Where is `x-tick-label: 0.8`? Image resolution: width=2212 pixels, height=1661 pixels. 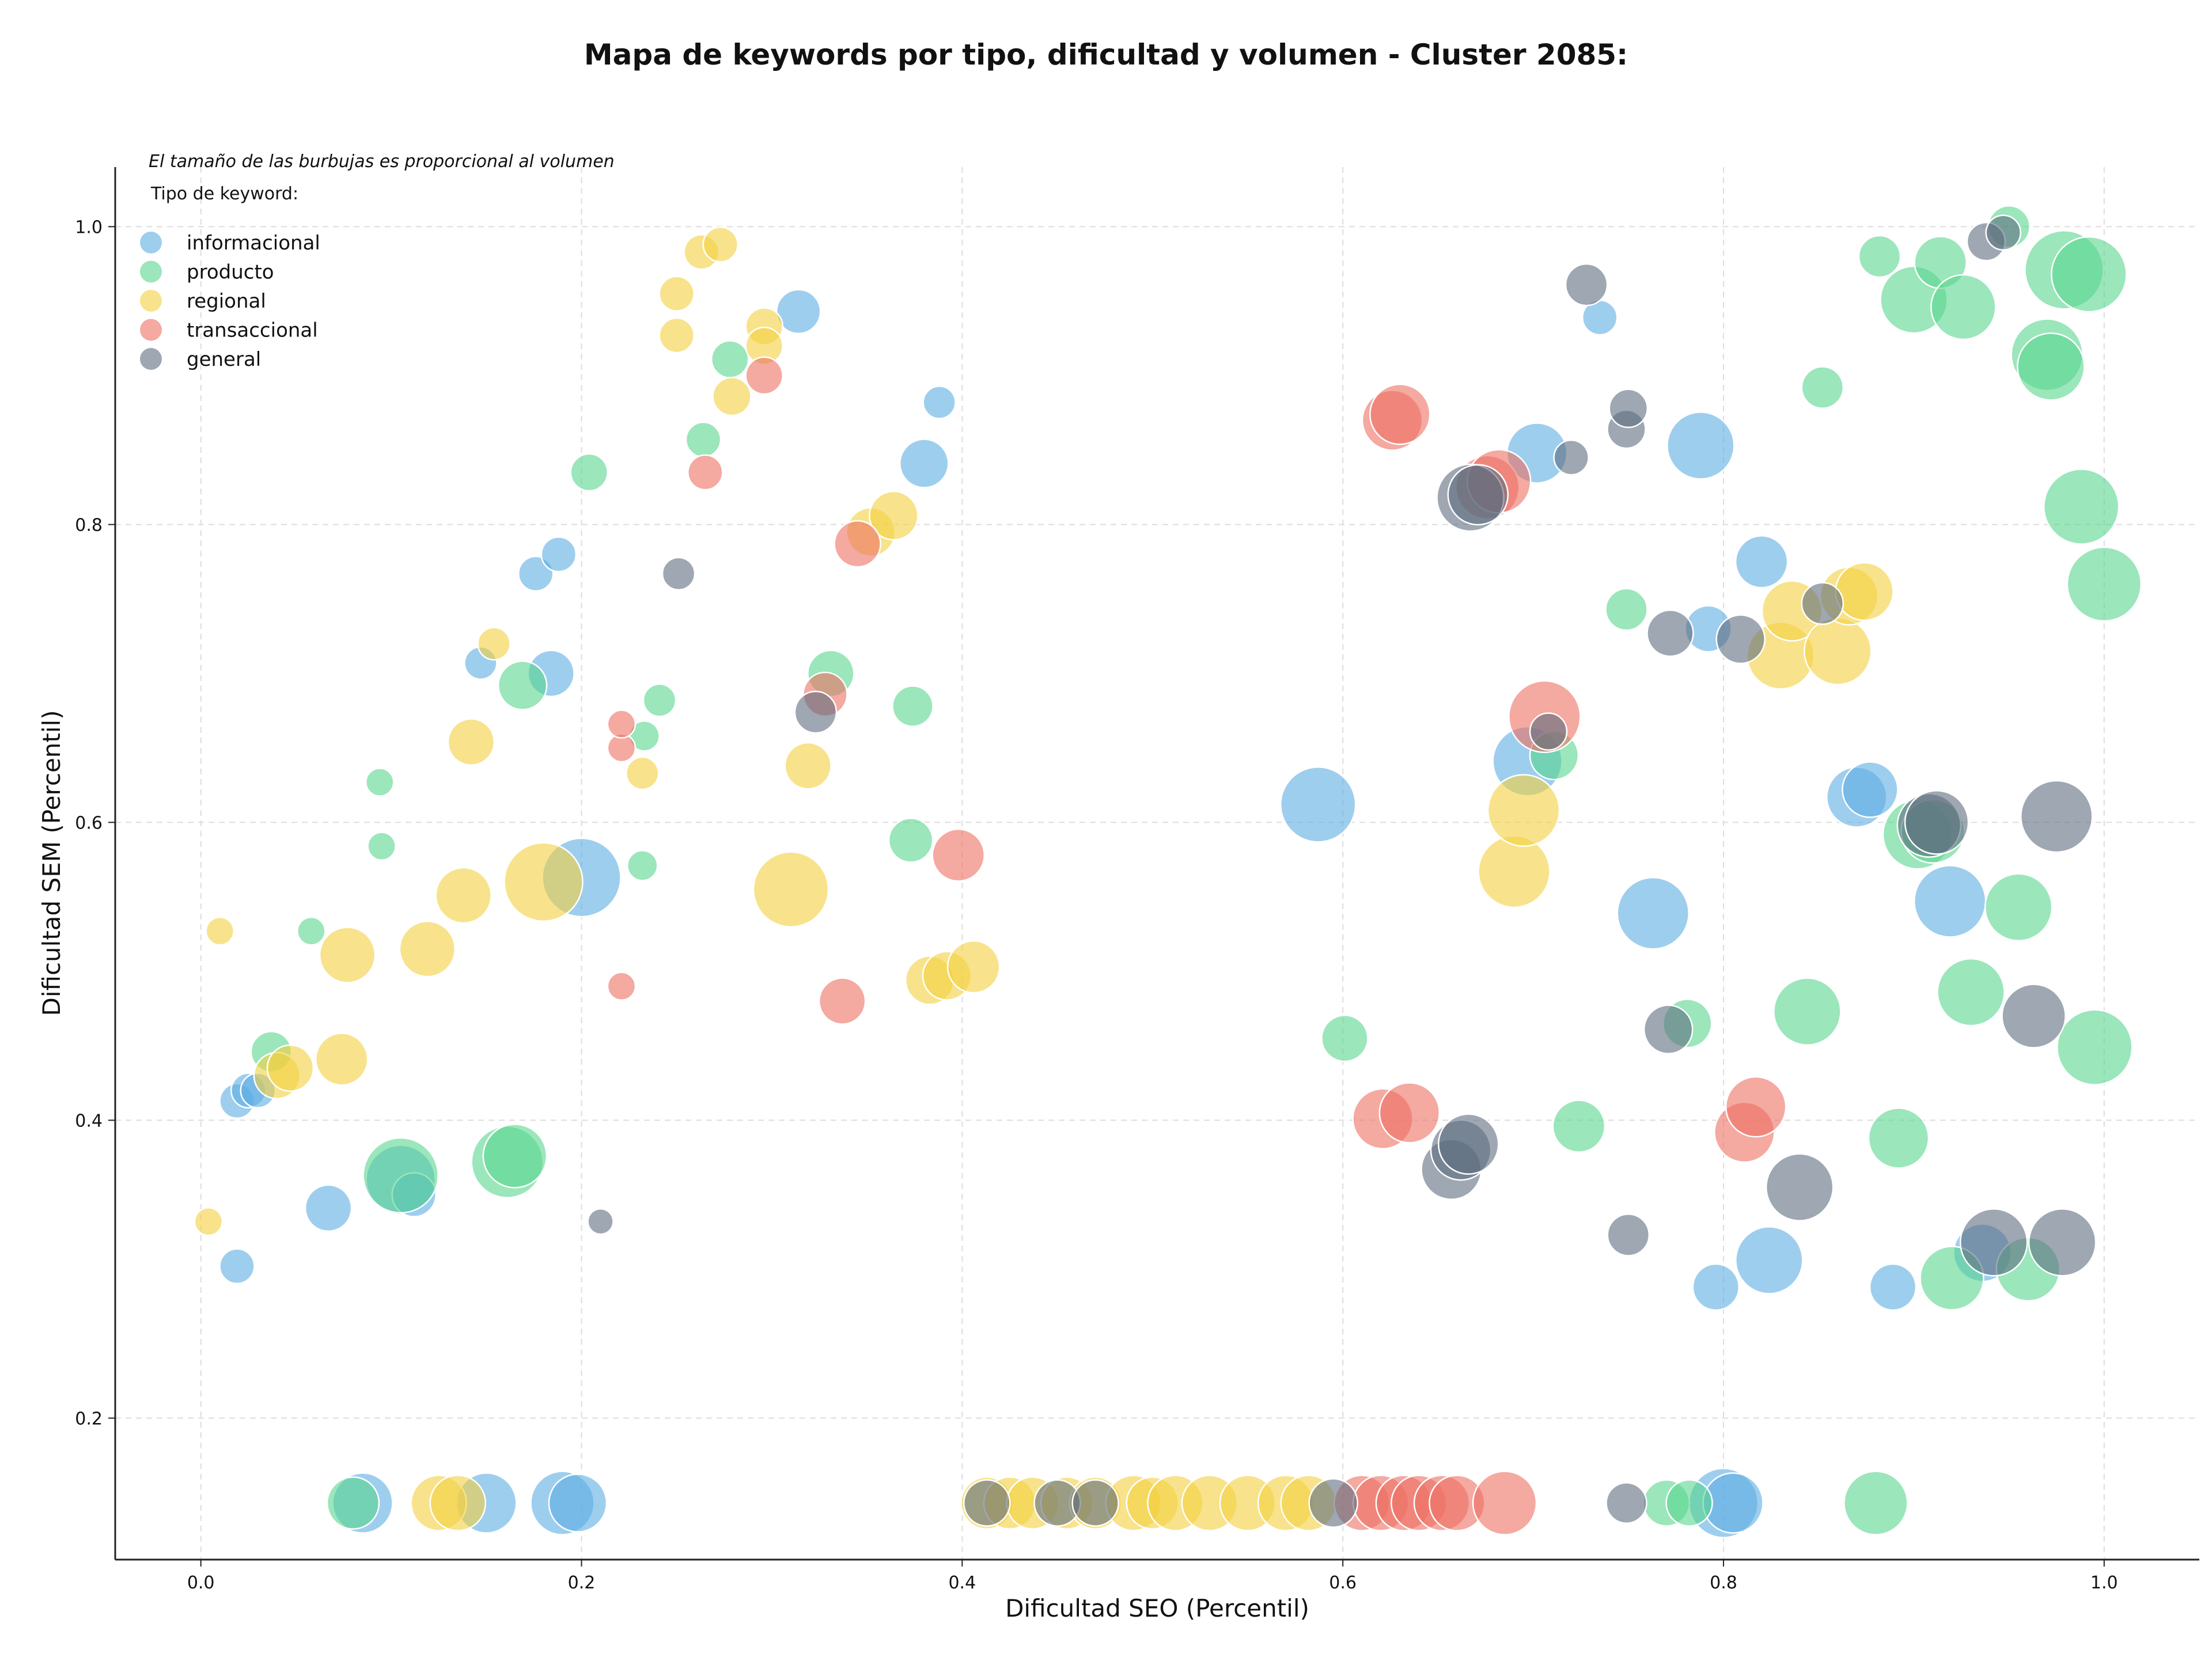 x-tick-label: 0.8 is located at coordinates (1723, 1583).